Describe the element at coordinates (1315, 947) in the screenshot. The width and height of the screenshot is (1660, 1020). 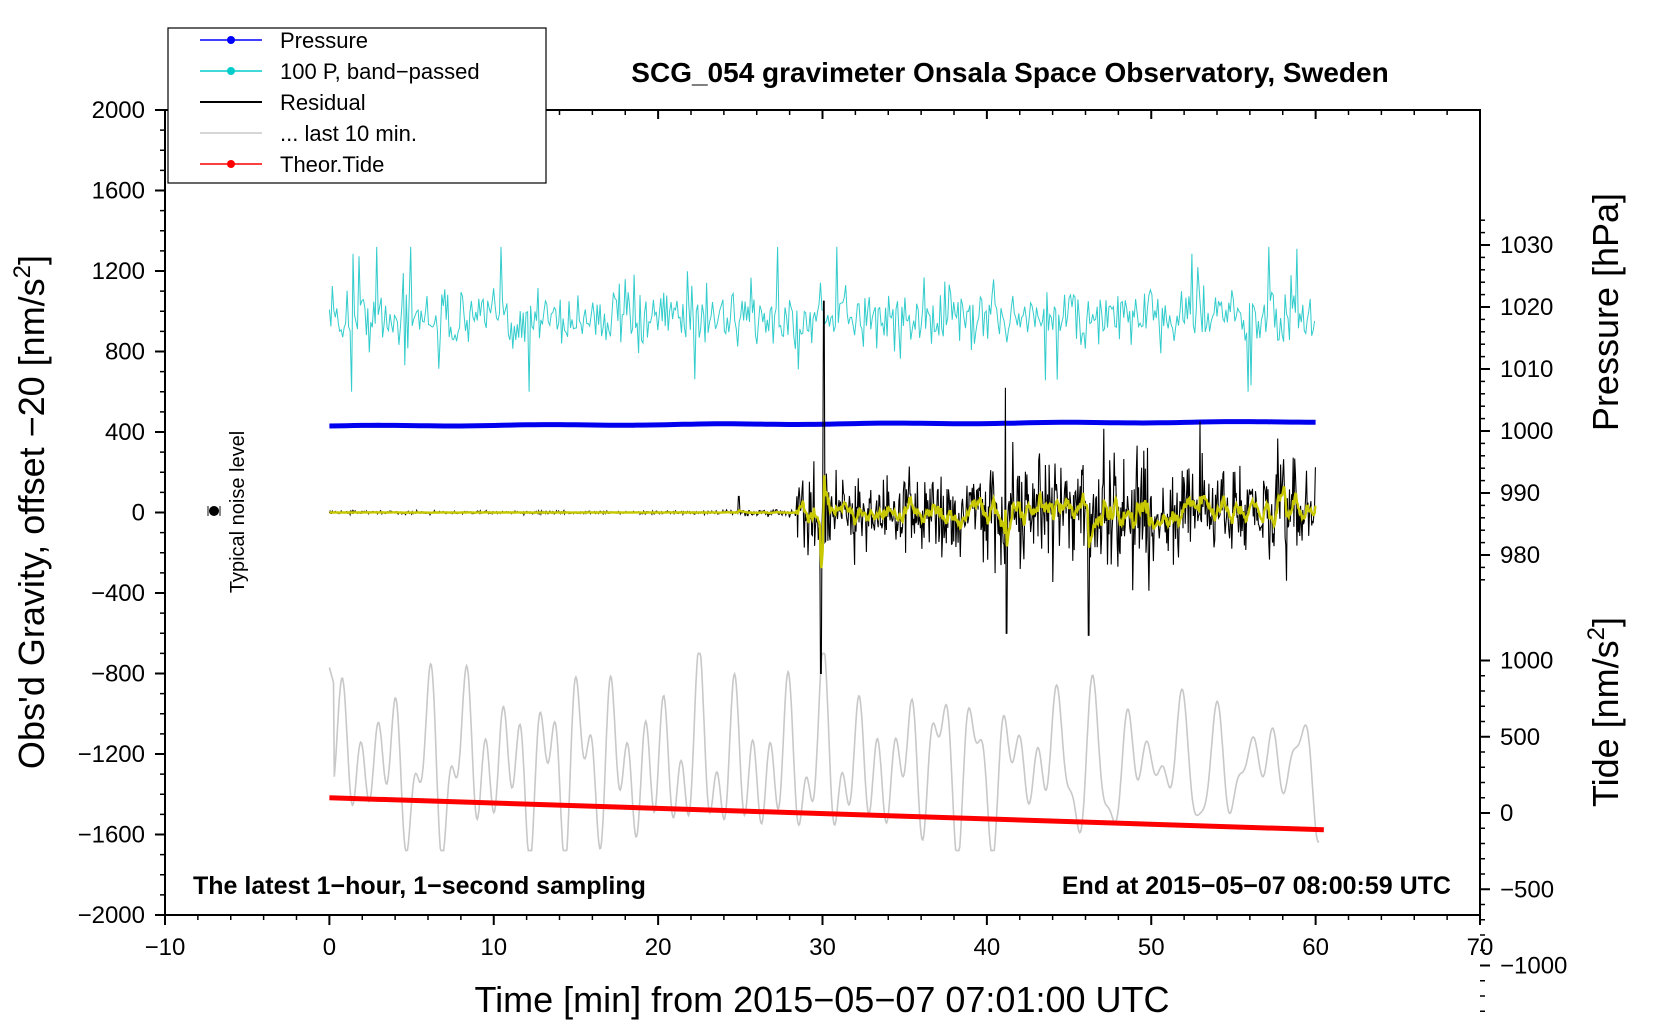
I see `x-tick-label: 60` at that location.